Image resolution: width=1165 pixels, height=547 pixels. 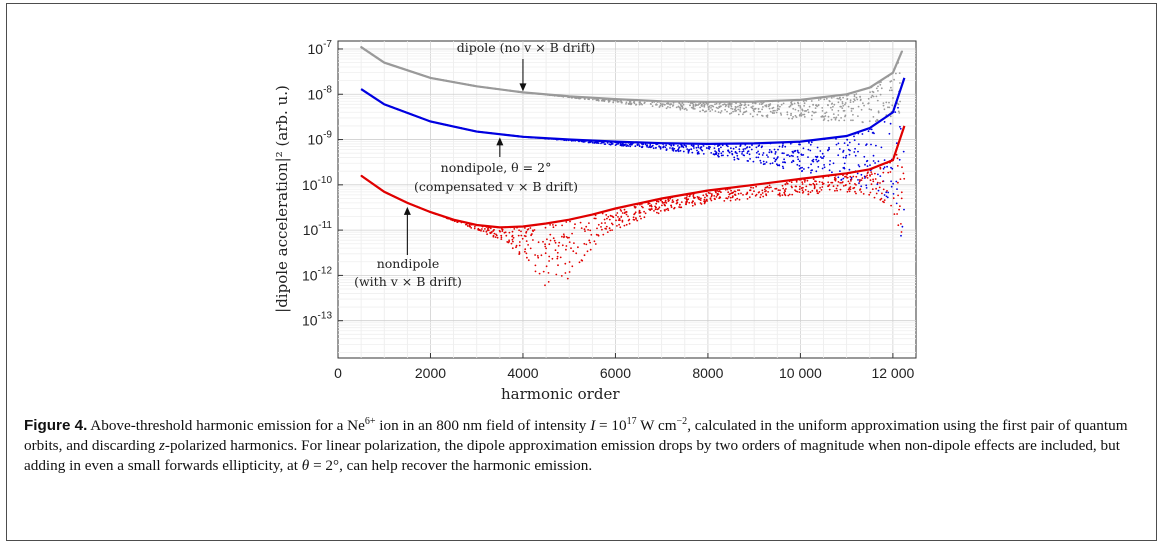 I want to click on x-tick-label: 0, so click(x=338, y=373).